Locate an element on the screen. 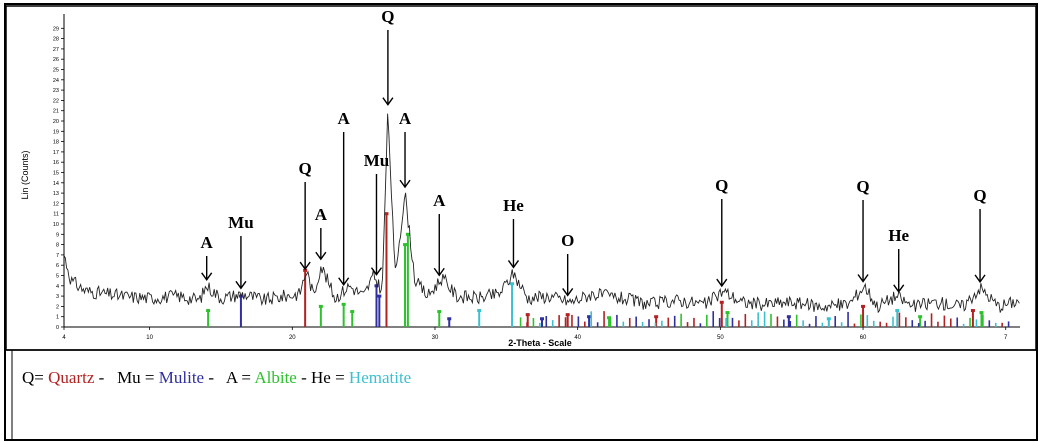  y-tick-label: 19 is located at coordinates (56, 132).